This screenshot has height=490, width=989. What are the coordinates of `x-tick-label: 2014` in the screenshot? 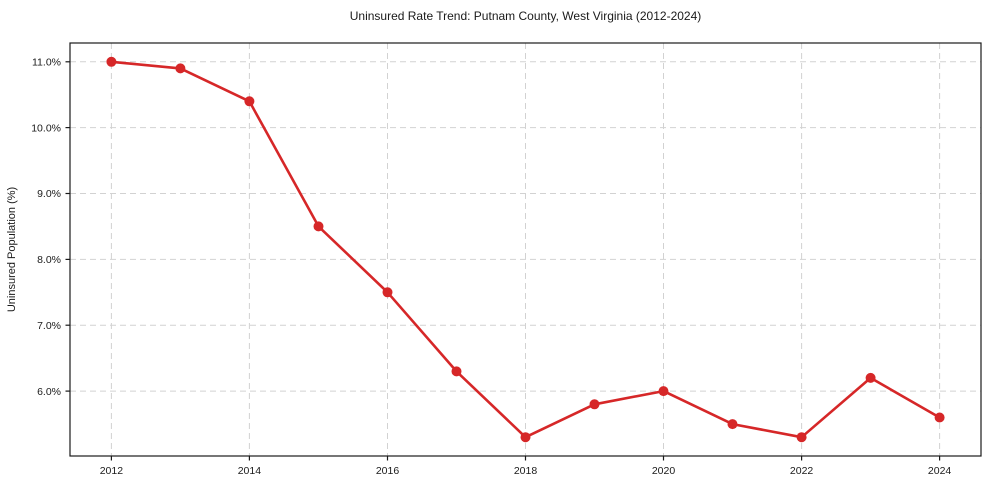 It's located at (250, 471).